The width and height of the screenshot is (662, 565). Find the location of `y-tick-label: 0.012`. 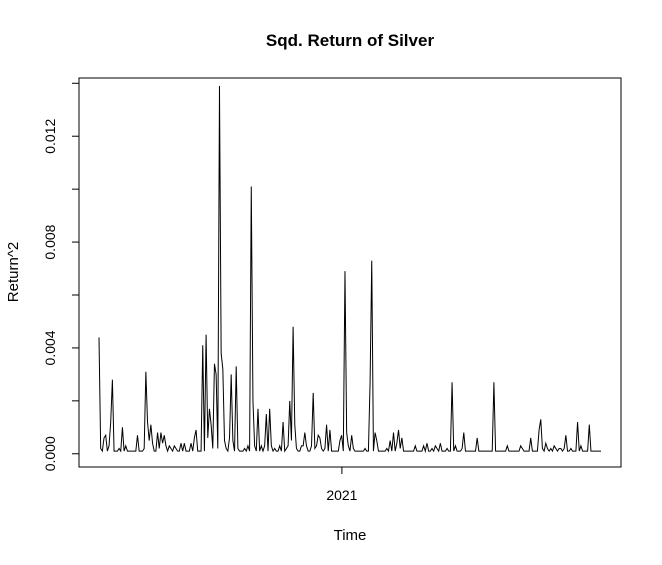

y-tick-label: 0.012 is located at coordinates (50, 135).